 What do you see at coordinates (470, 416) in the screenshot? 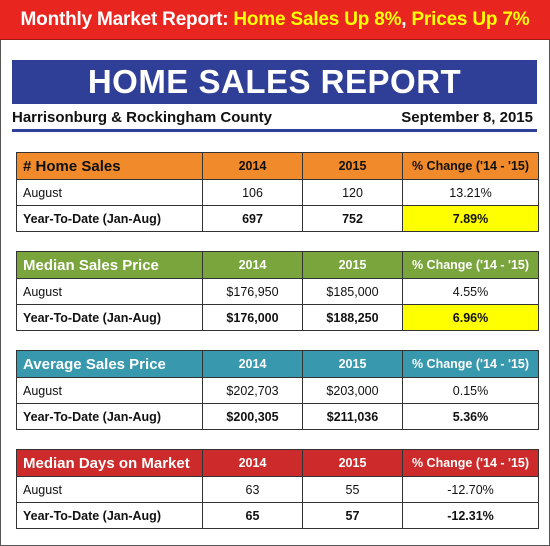
I see `value-change: 5.36%` at bounding box center [470, 416].